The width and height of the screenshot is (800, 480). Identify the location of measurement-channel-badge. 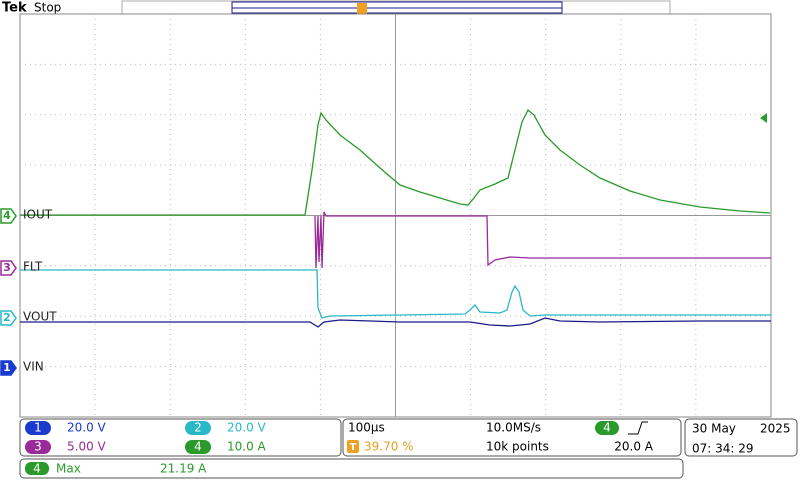
(37, 468).